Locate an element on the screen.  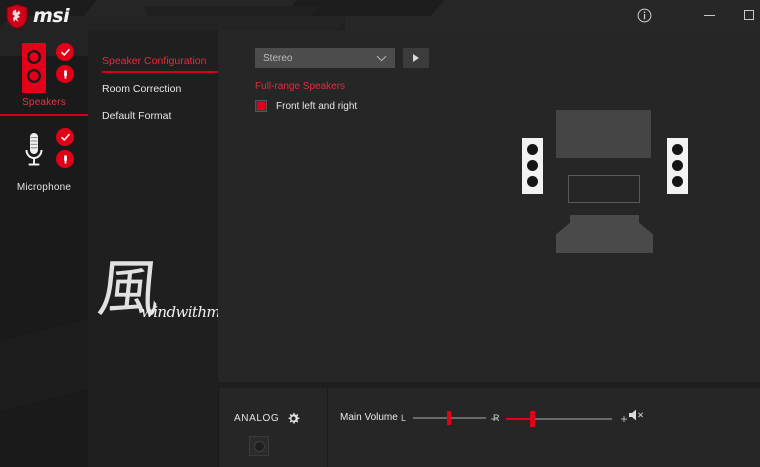
connector-row: ANALOG is located at coordinates (267, 418).